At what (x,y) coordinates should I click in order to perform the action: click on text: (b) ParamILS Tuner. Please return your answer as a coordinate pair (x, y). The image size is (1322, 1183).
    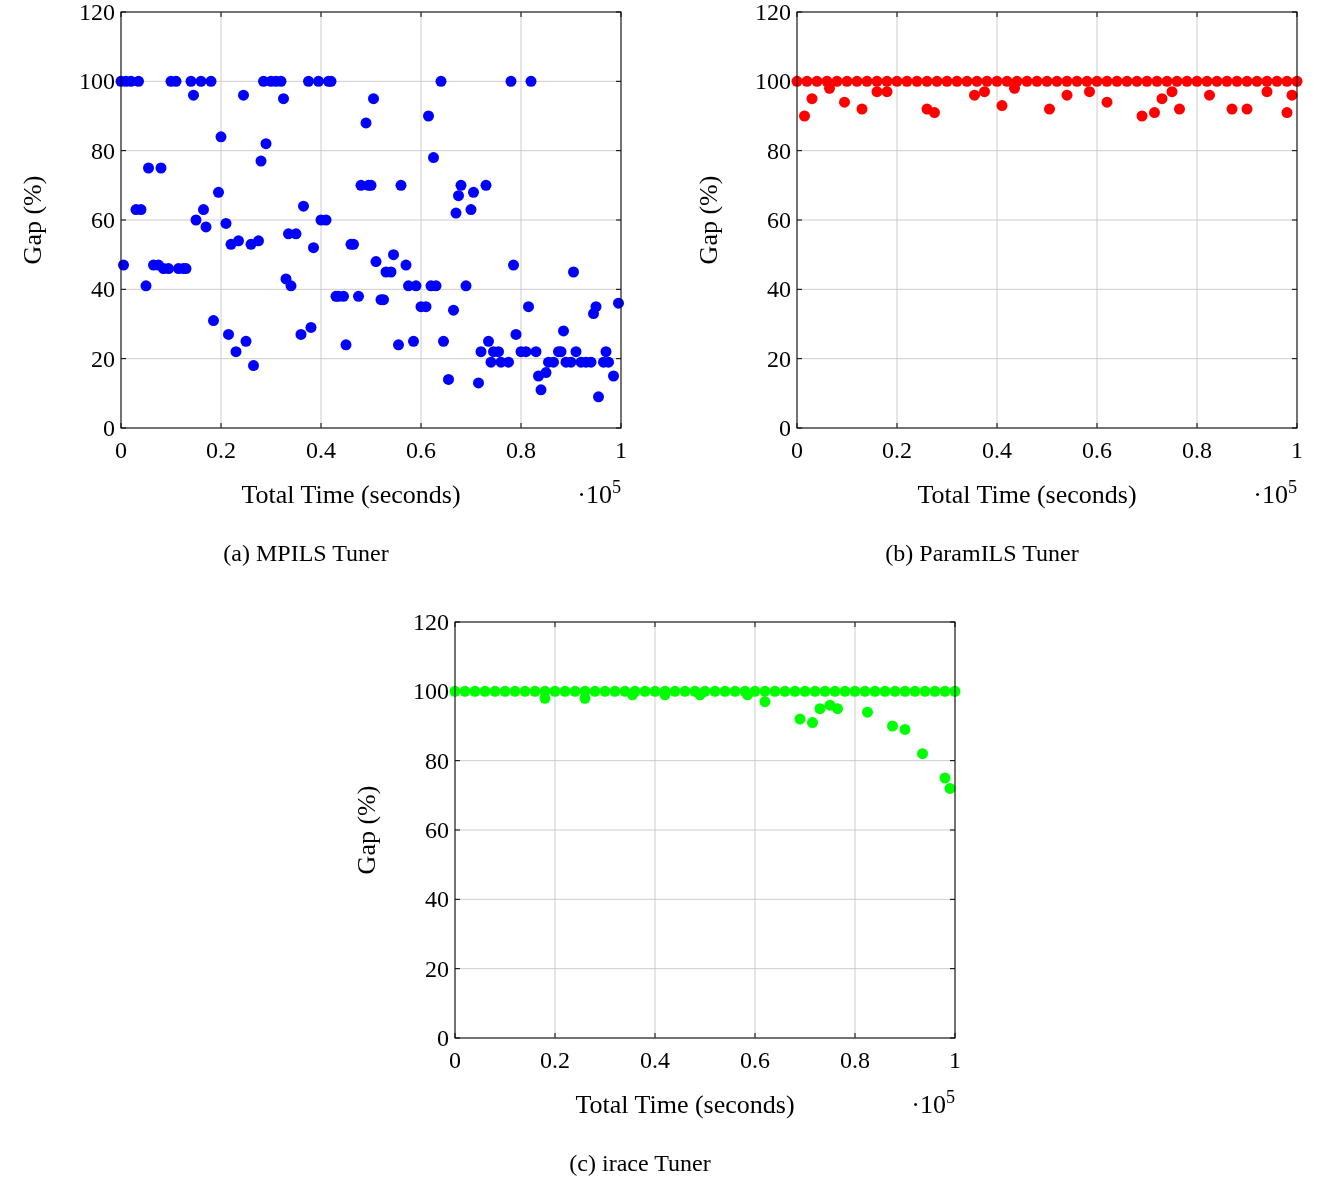
    Looking at the image, I should click on (982, 553).